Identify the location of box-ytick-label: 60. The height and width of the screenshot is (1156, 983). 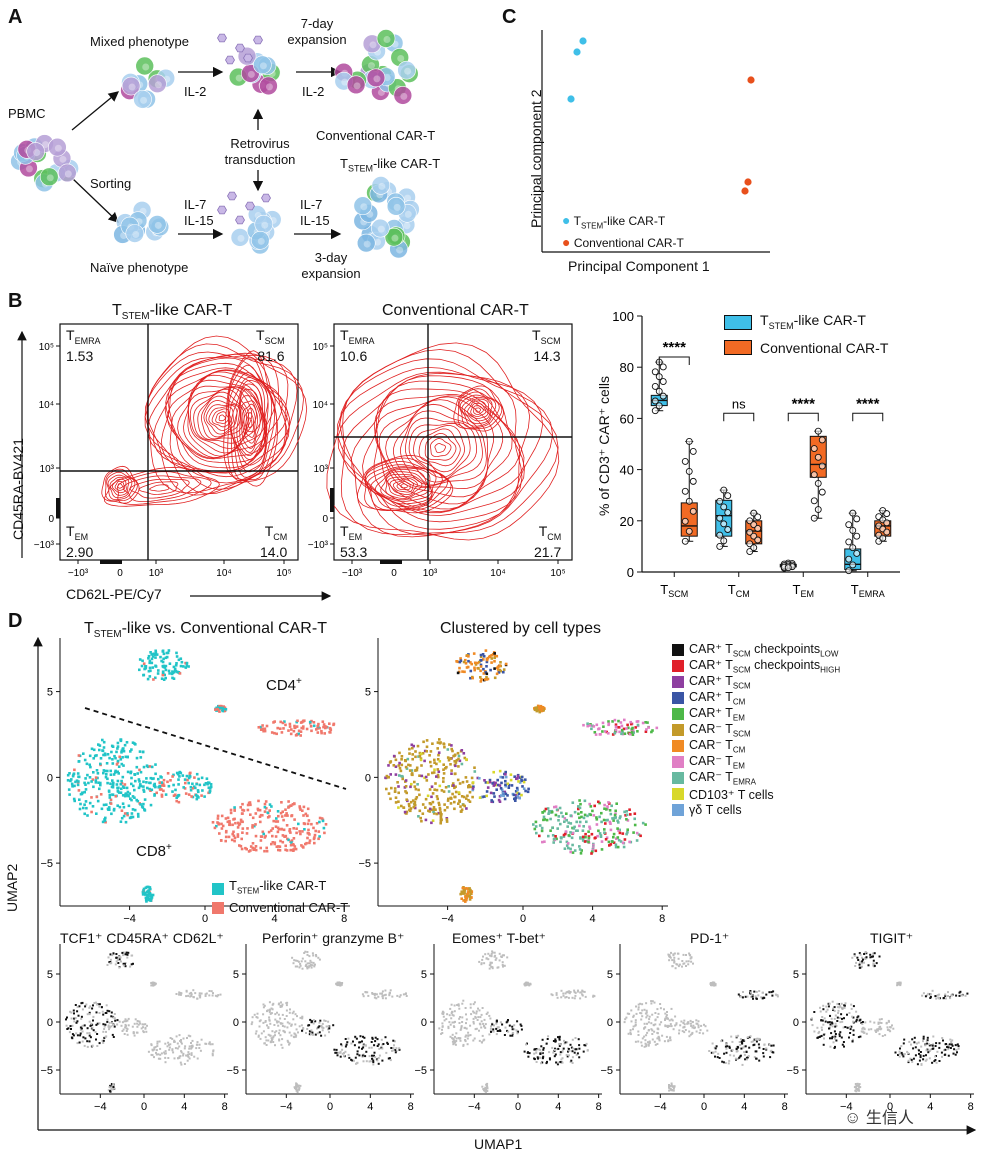
(627, 418).